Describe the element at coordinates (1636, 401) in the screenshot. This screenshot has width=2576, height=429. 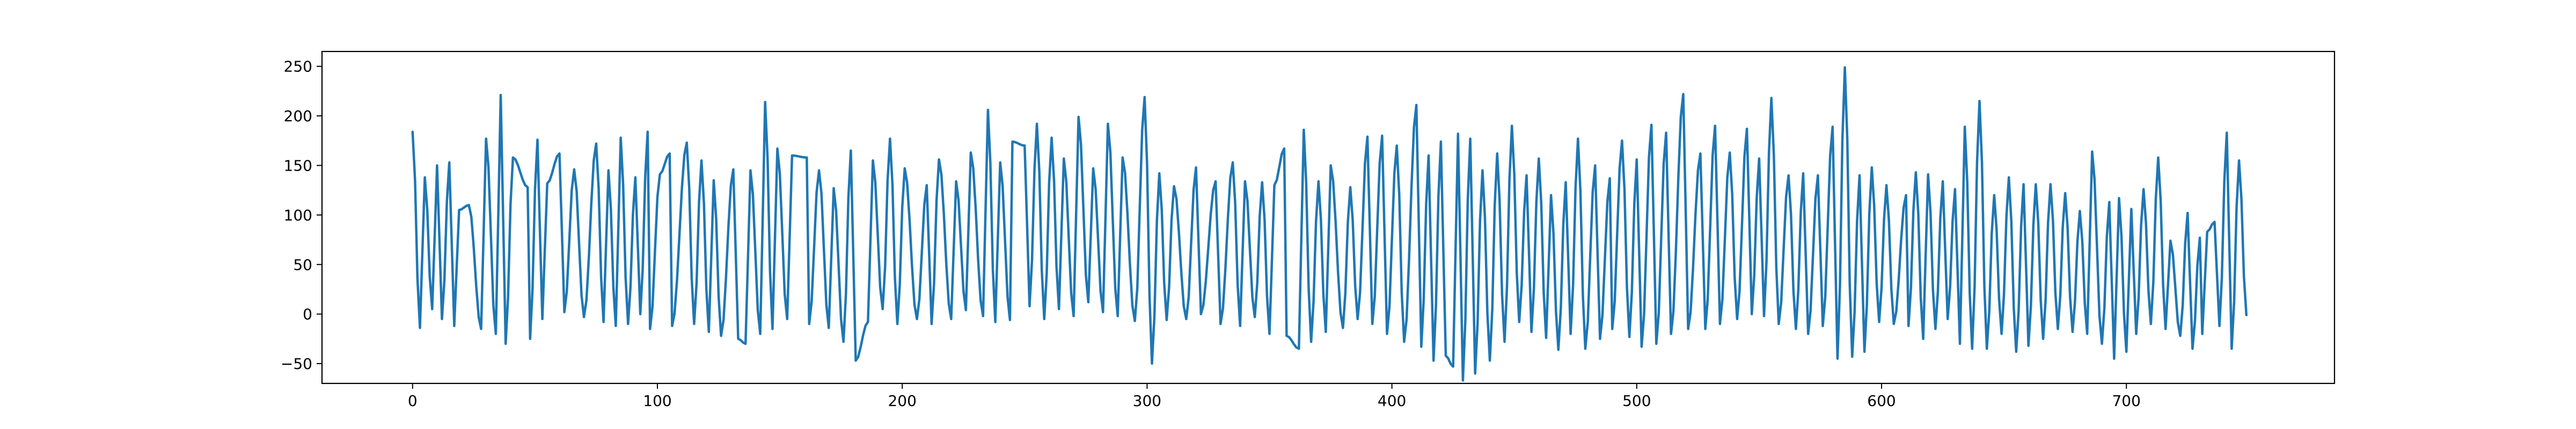
I see `x-tick-label: 500` at that location.